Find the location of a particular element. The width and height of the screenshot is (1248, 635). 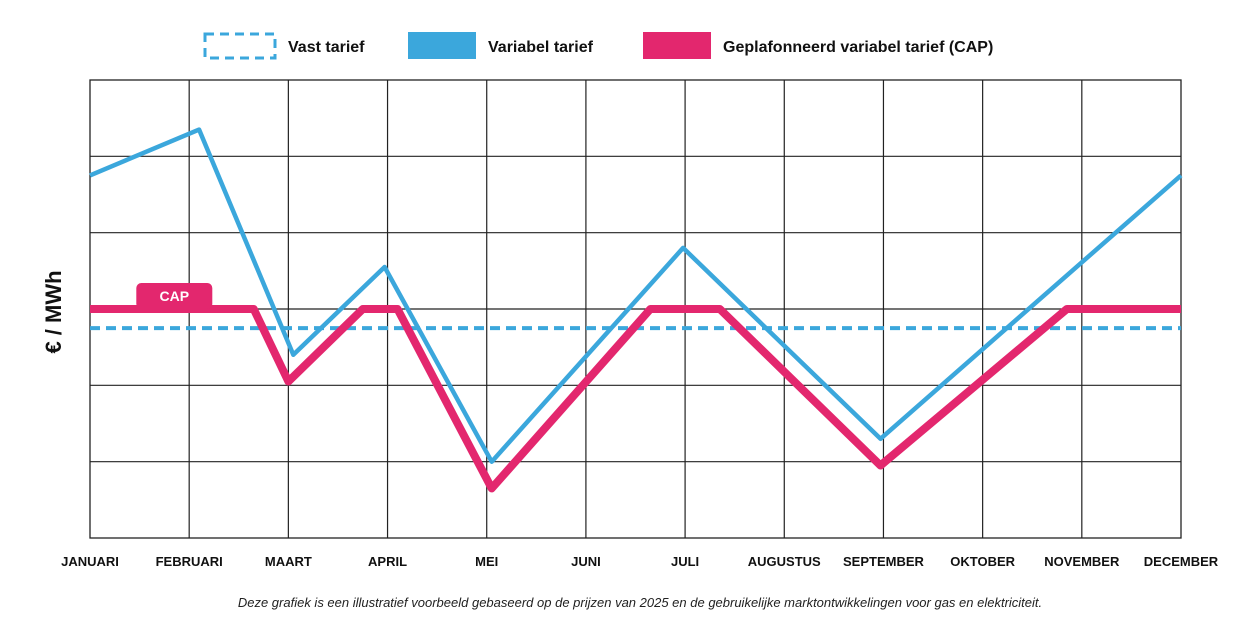

legend-swatch-cap-tarief is located at coordinates (677, 45).